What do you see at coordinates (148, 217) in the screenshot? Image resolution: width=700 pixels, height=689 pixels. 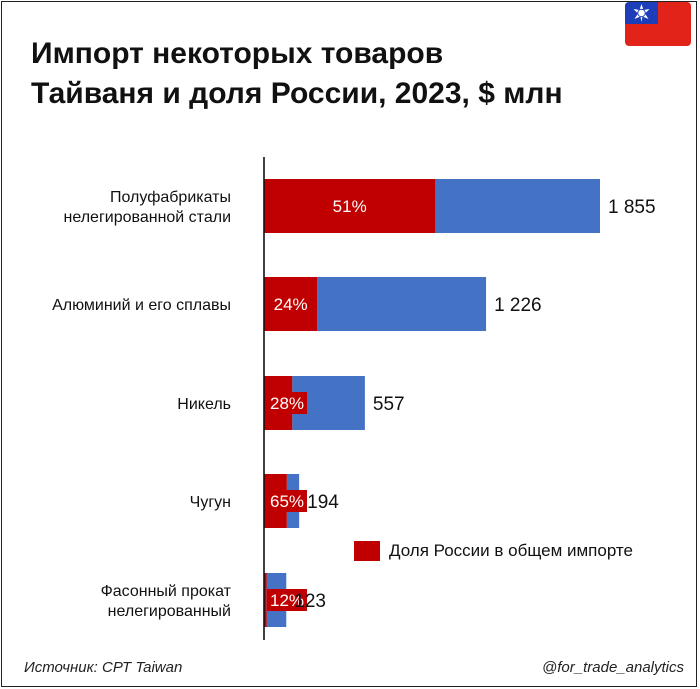 I see `category-label-0-1: нелегированной стали` at bounding box center [148, 217].